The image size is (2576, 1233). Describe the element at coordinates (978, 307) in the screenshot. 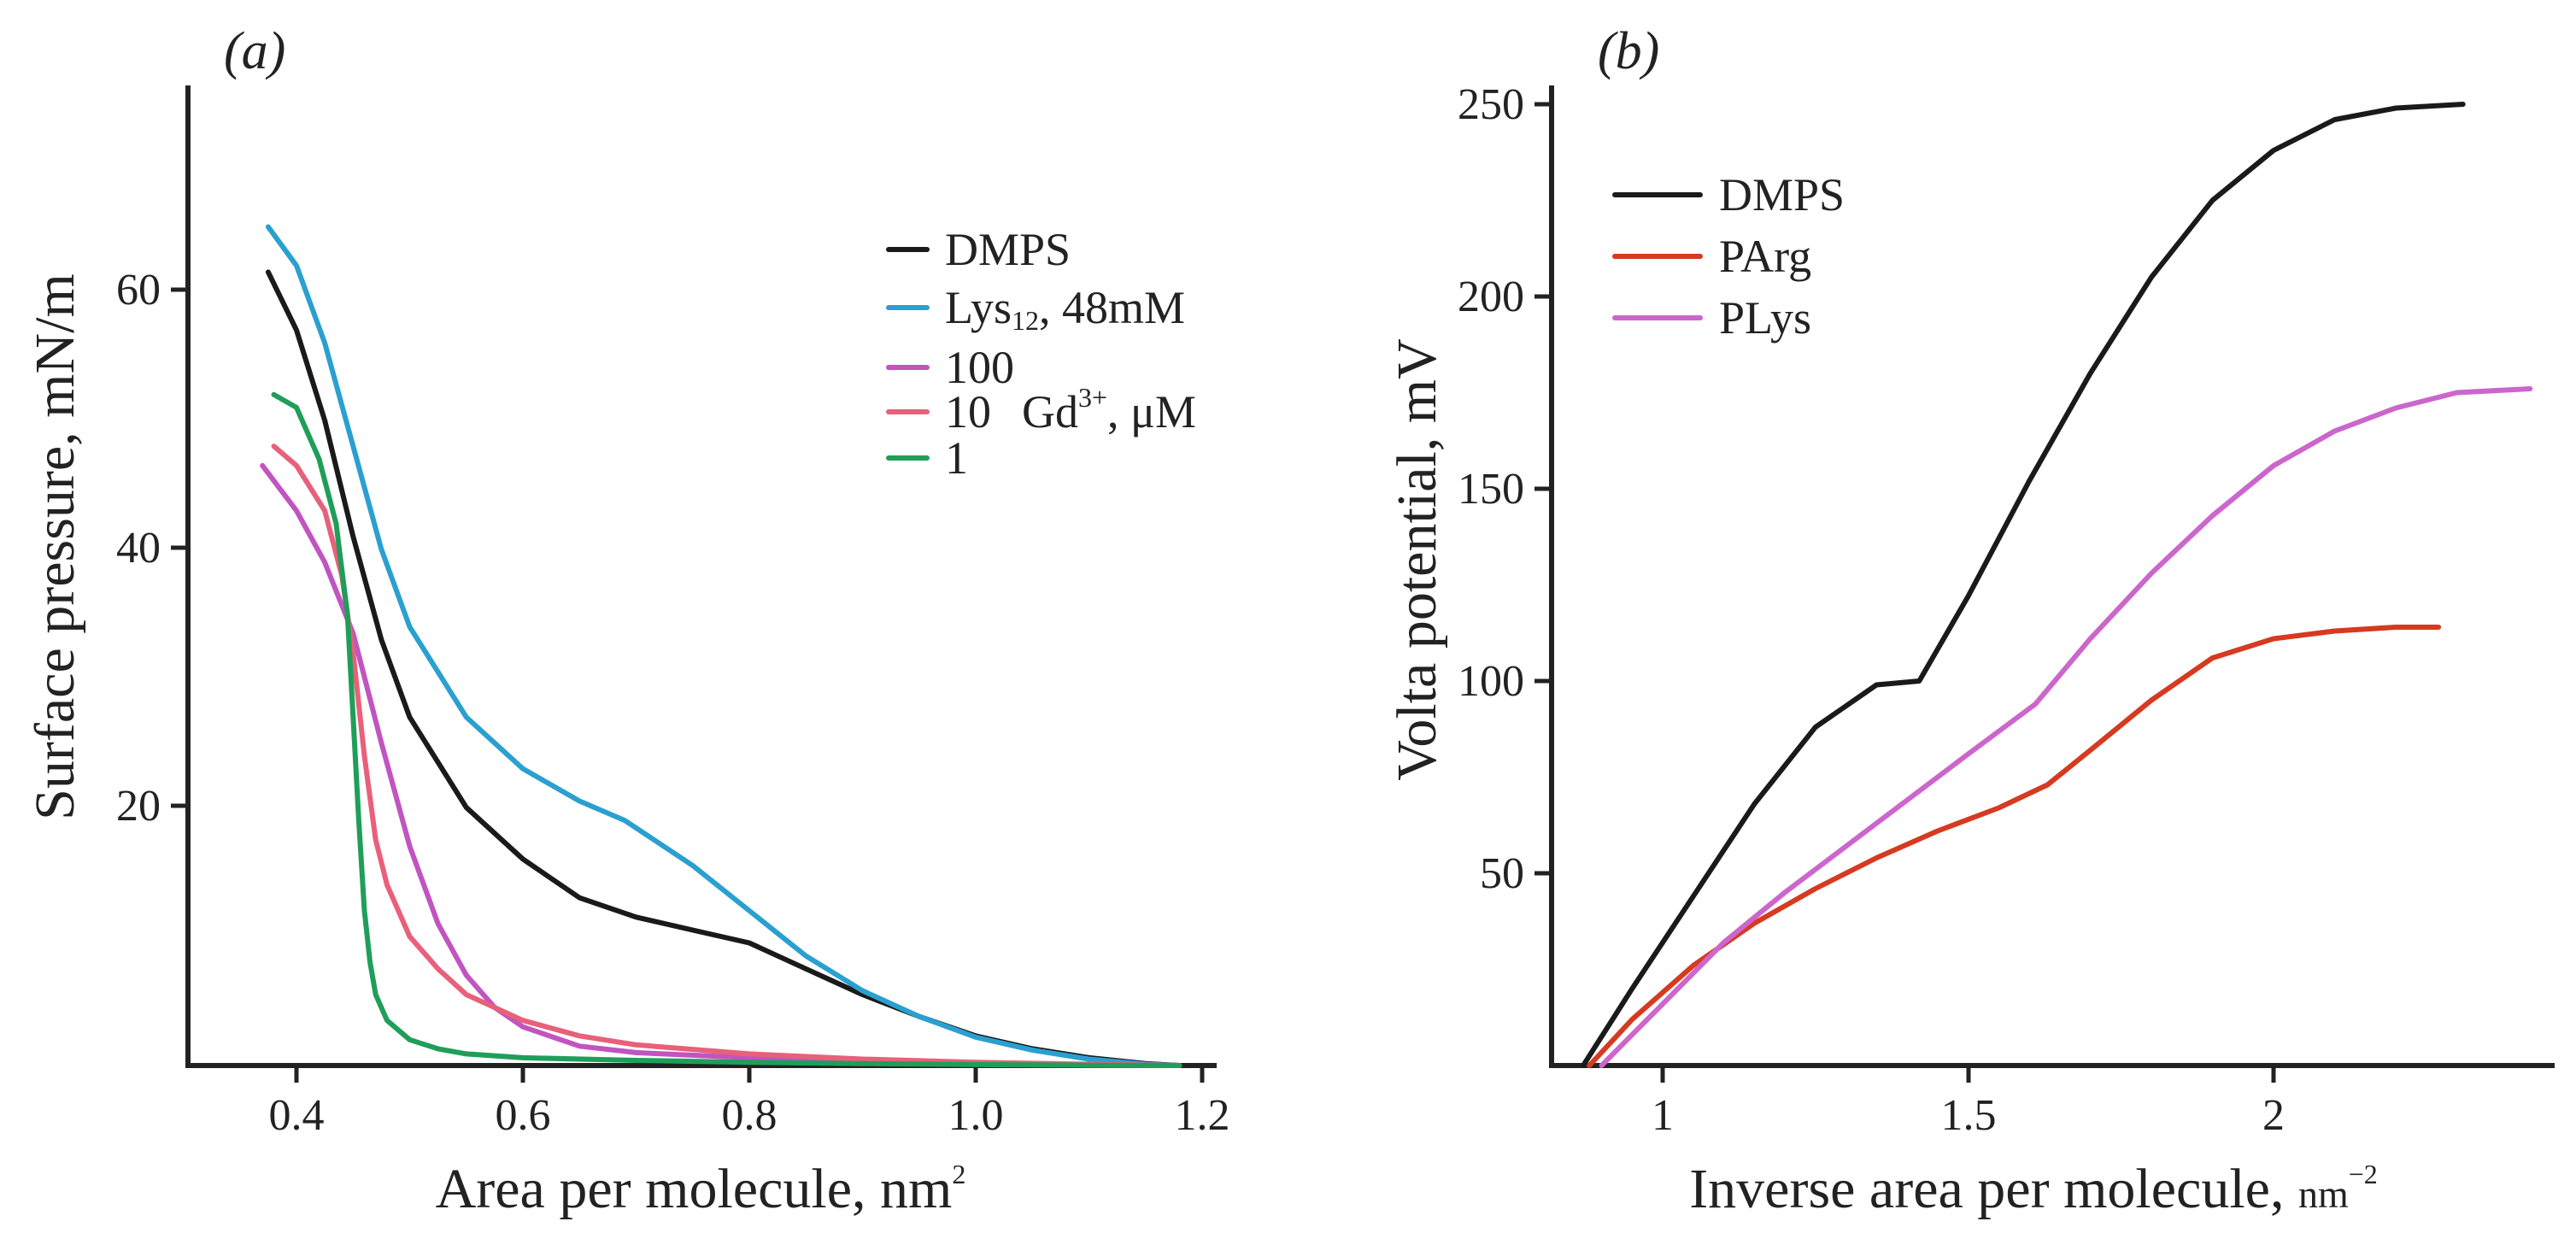

I see `legend-lys-main: Lys` at that location.